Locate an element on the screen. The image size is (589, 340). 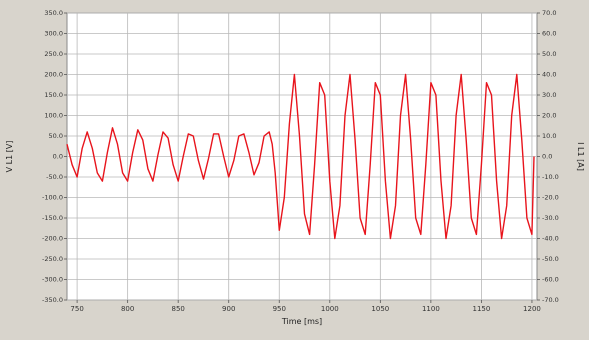
x-tick-label: 750 is located at coordinates (76, 309).